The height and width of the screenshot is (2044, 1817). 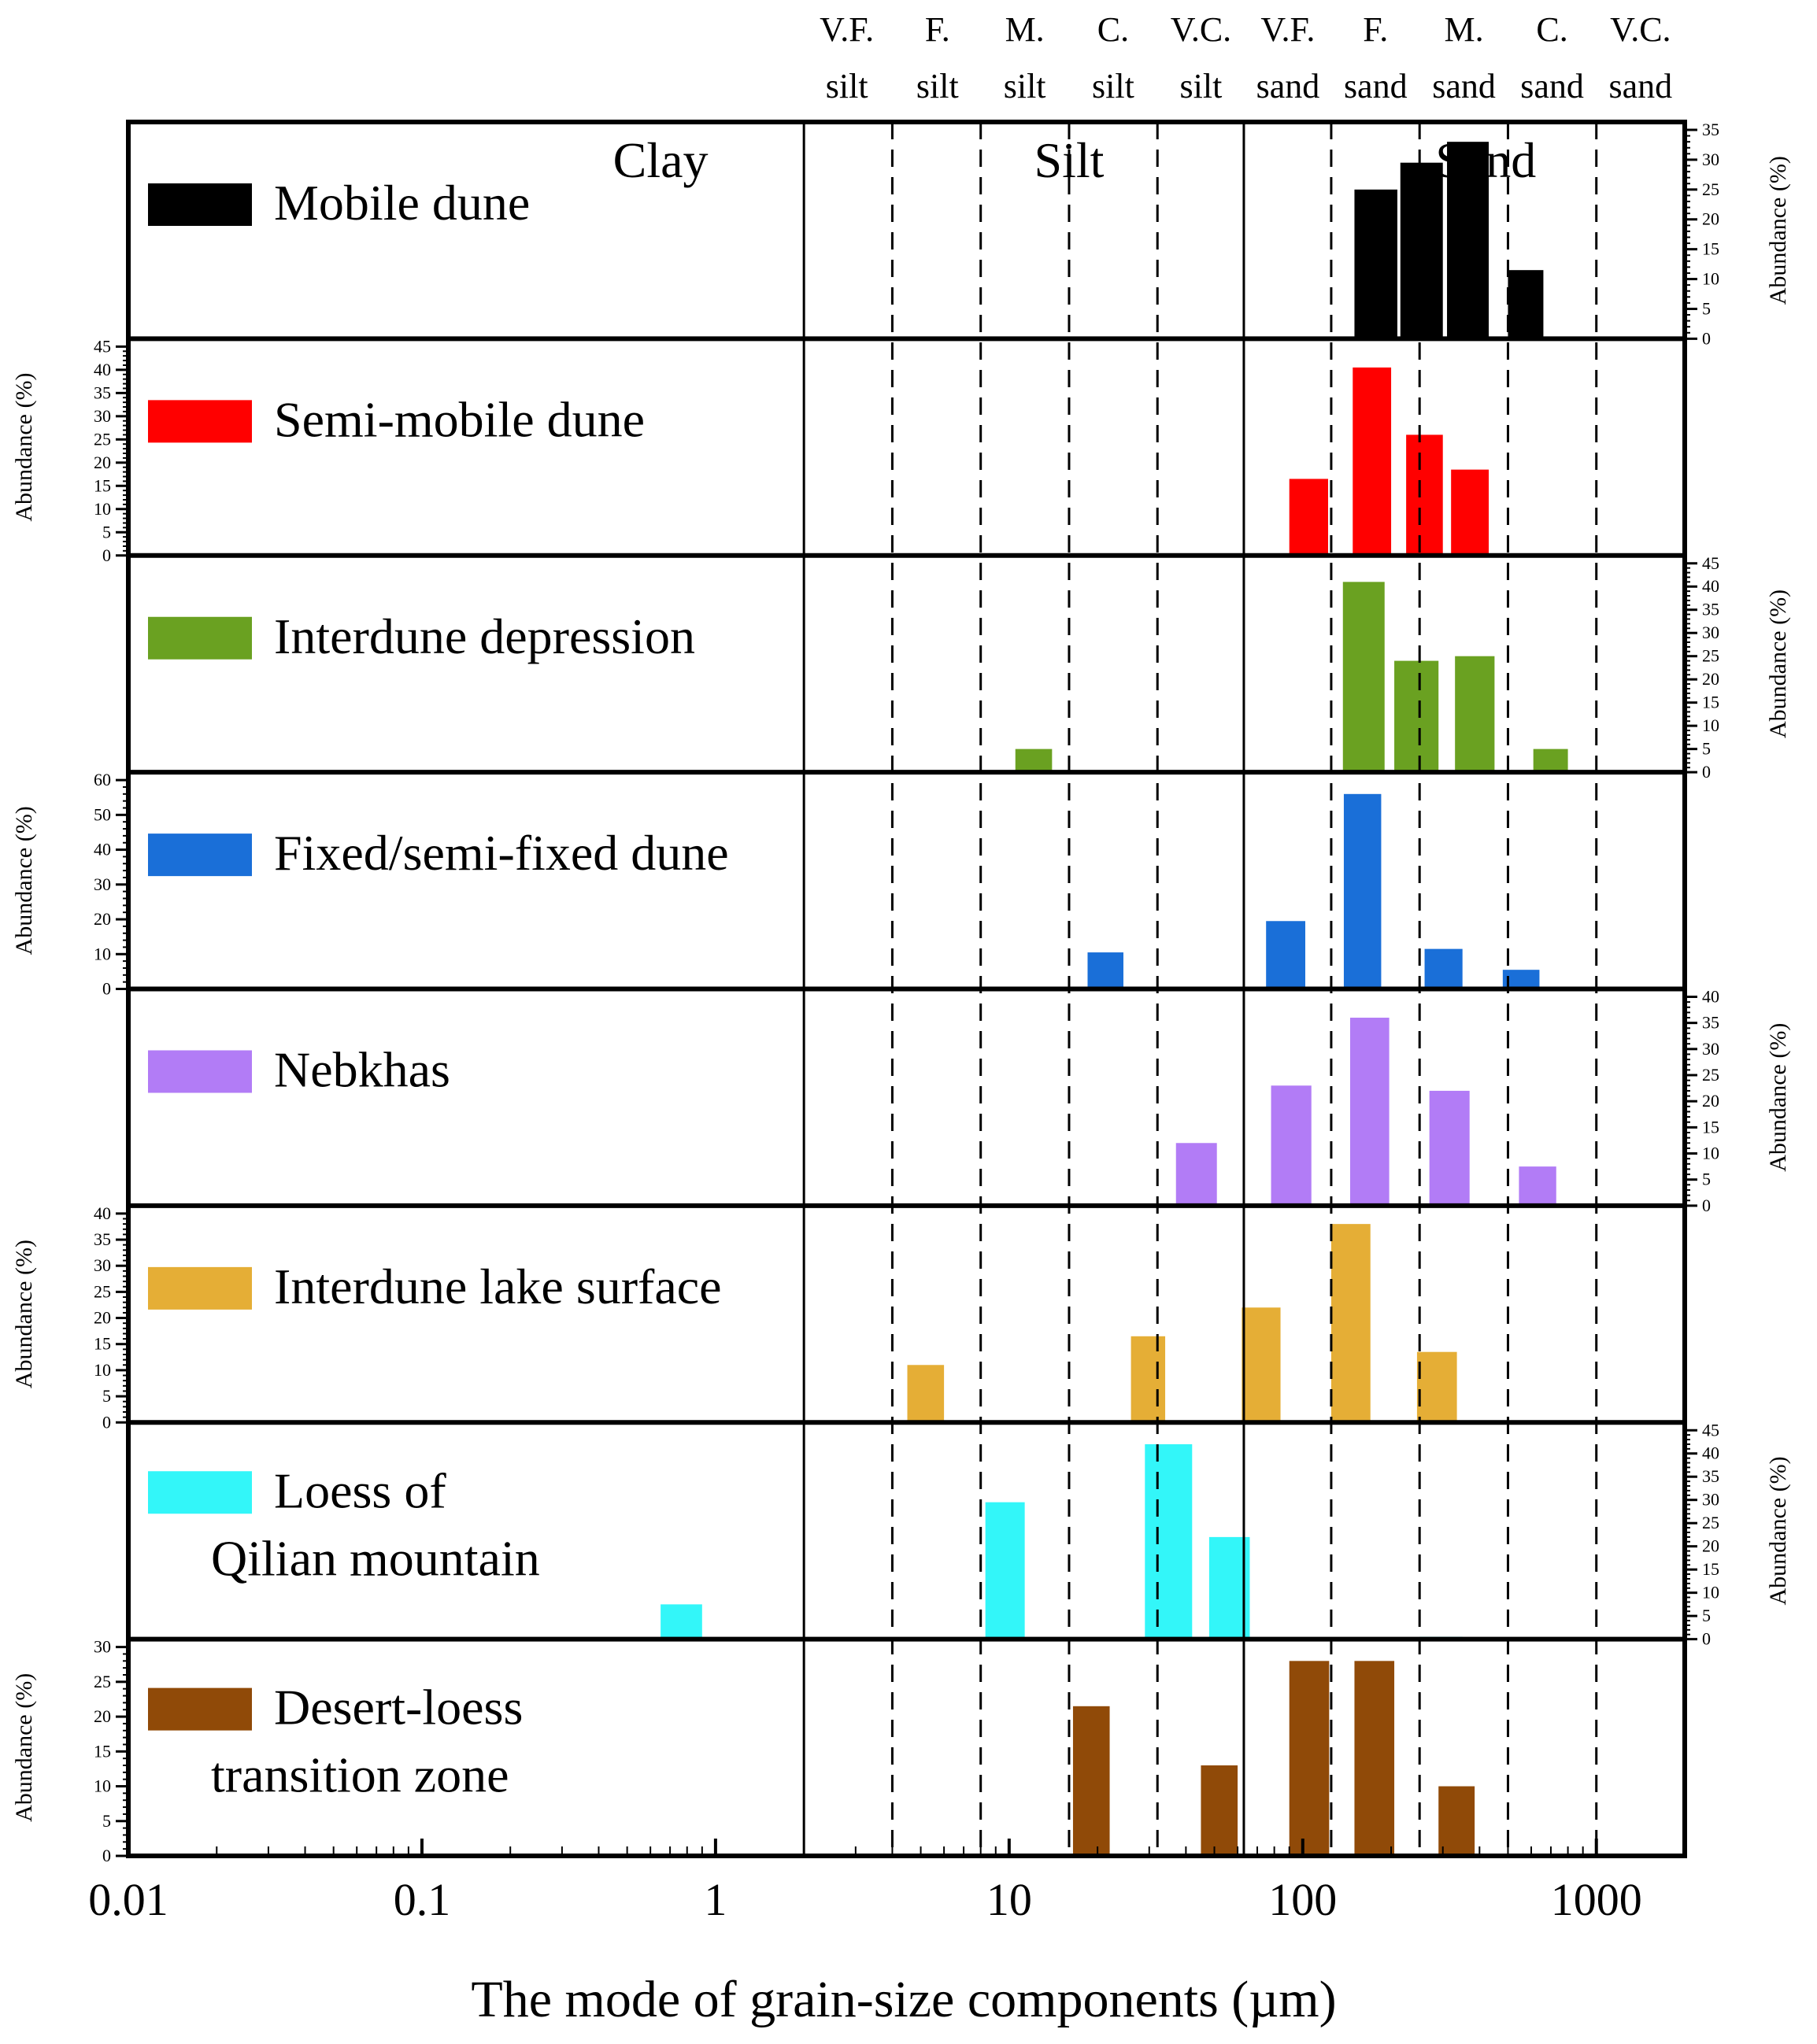 I want to click on panel-label: Nebkhas, so click(x=362, y=1070).